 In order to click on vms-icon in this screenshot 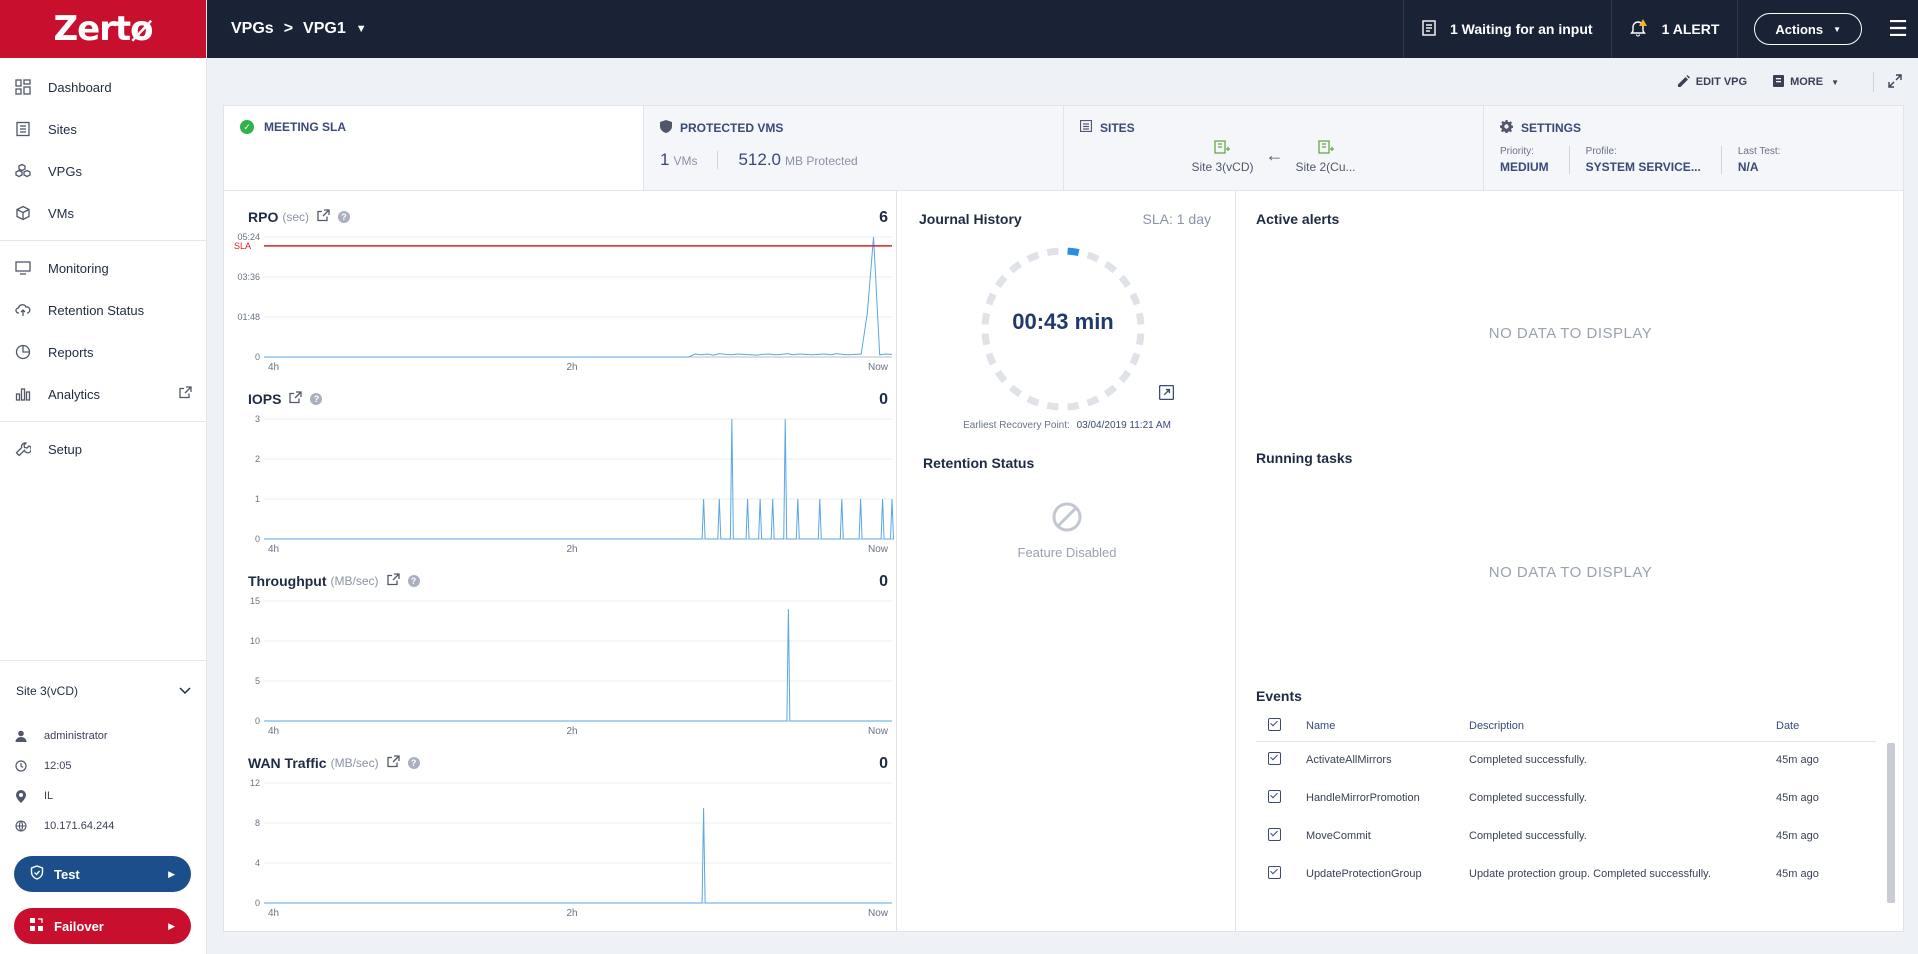, I will do `click(23, 213)`.